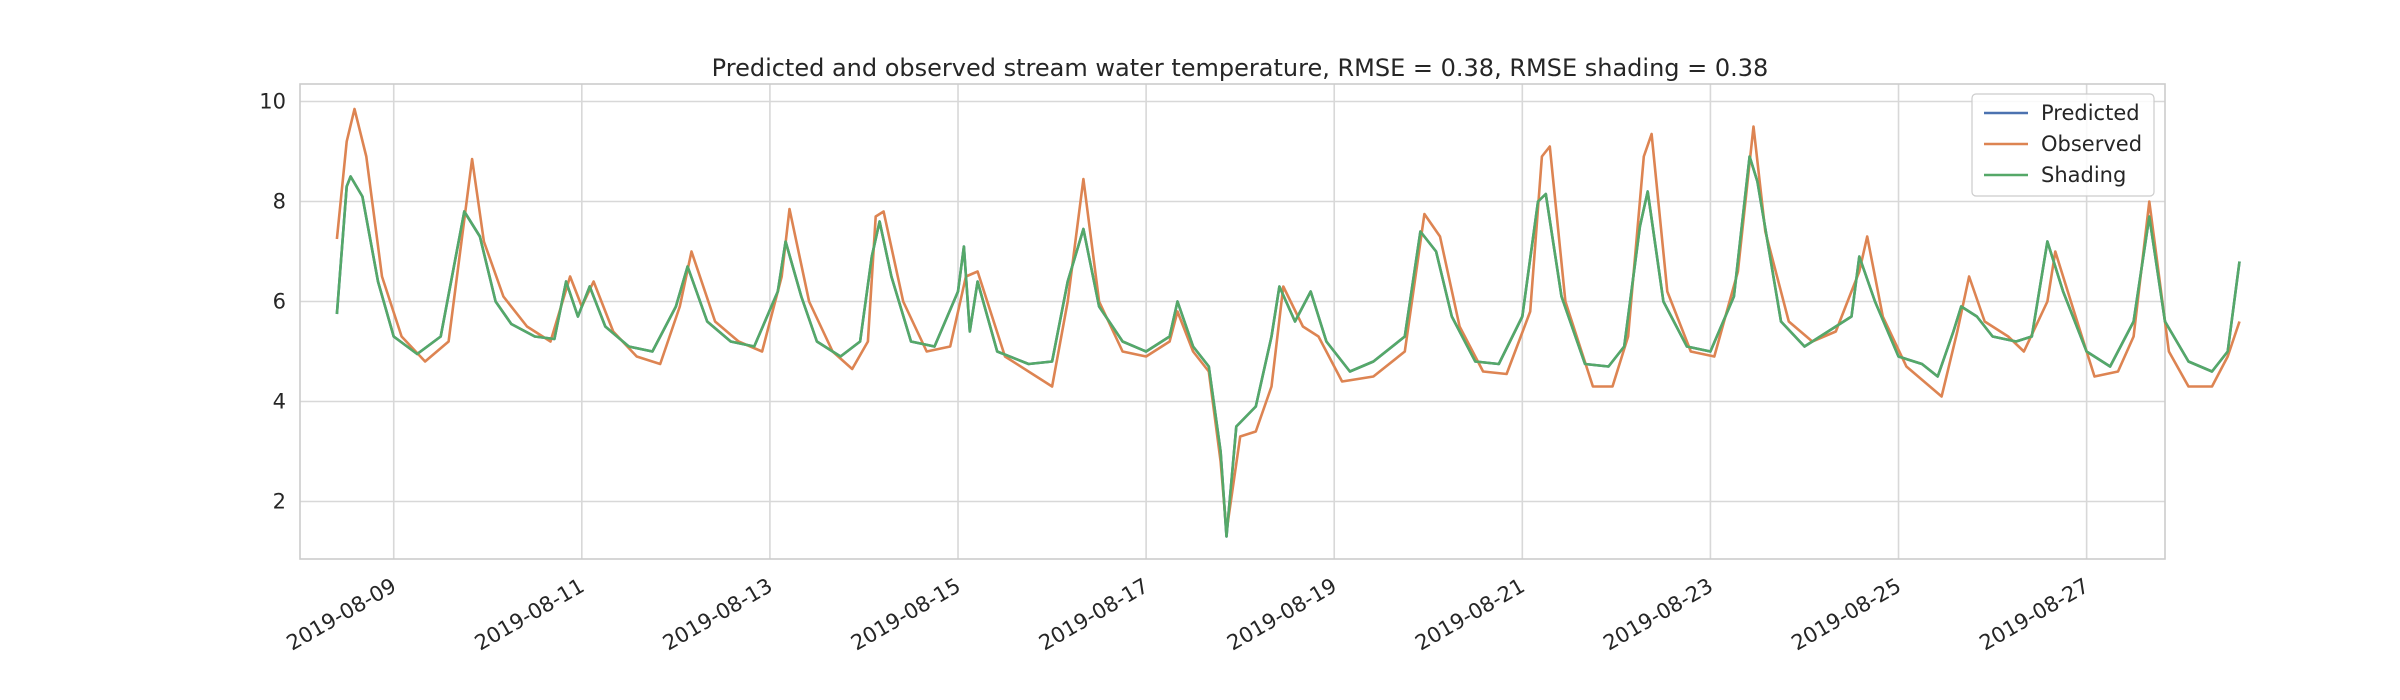  What do you see at coordinates (2091, 144) in the screenshot?
I see `legend-label-observed: Observed` at bounding box center [2091, 144].